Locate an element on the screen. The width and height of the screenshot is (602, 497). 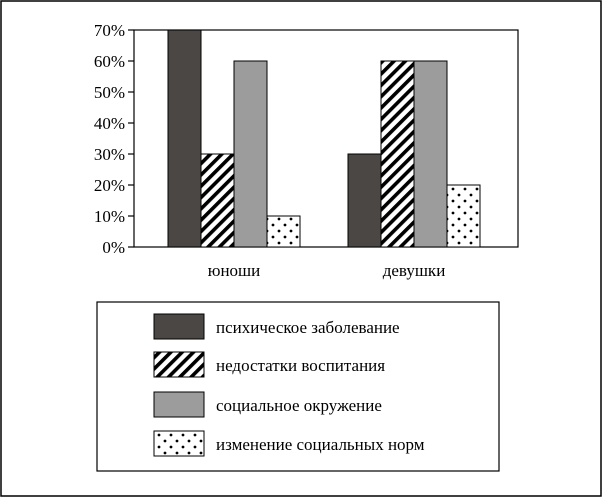
y-tick-label: 50% is located at coordinates (109, 92).